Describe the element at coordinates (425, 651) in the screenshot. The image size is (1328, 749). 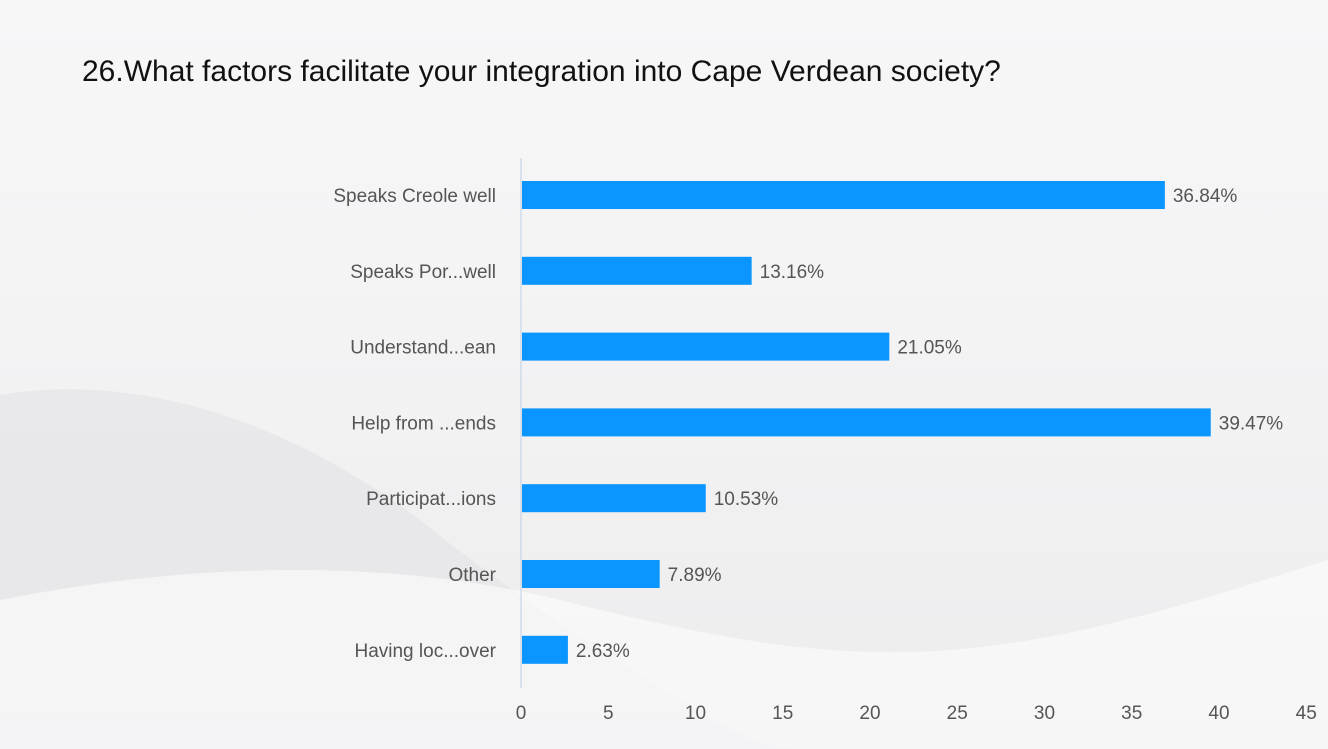
I see `category-label: Having loc...over` at that location.